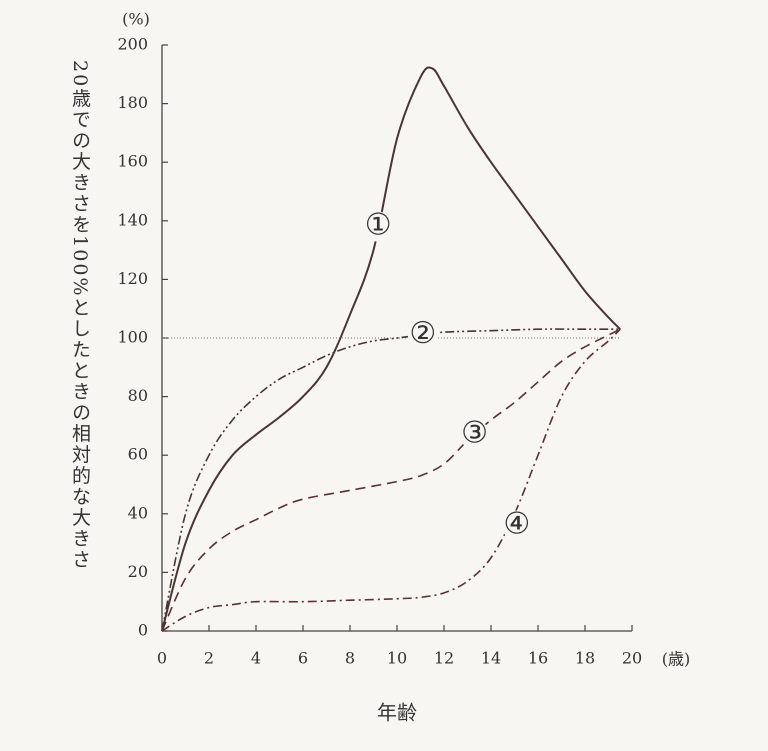 The width and height of the screenshot is (768, 751). Describe the element at coordinates (632, 658) in the screenshot. I see `x-tick-label: 20` at that location.